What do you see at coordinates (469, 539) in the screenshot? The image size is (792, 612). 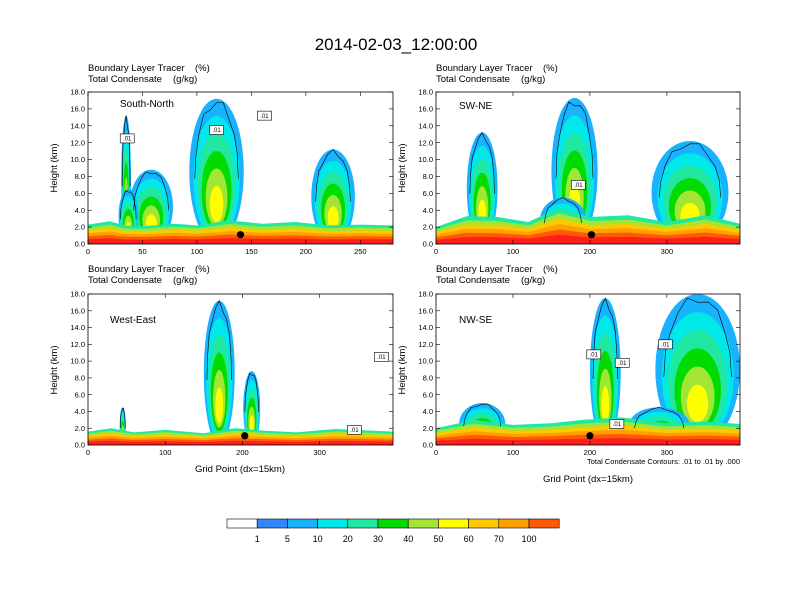 I see `colorbar-tick-label: 60` at bounding box center [469, 539].